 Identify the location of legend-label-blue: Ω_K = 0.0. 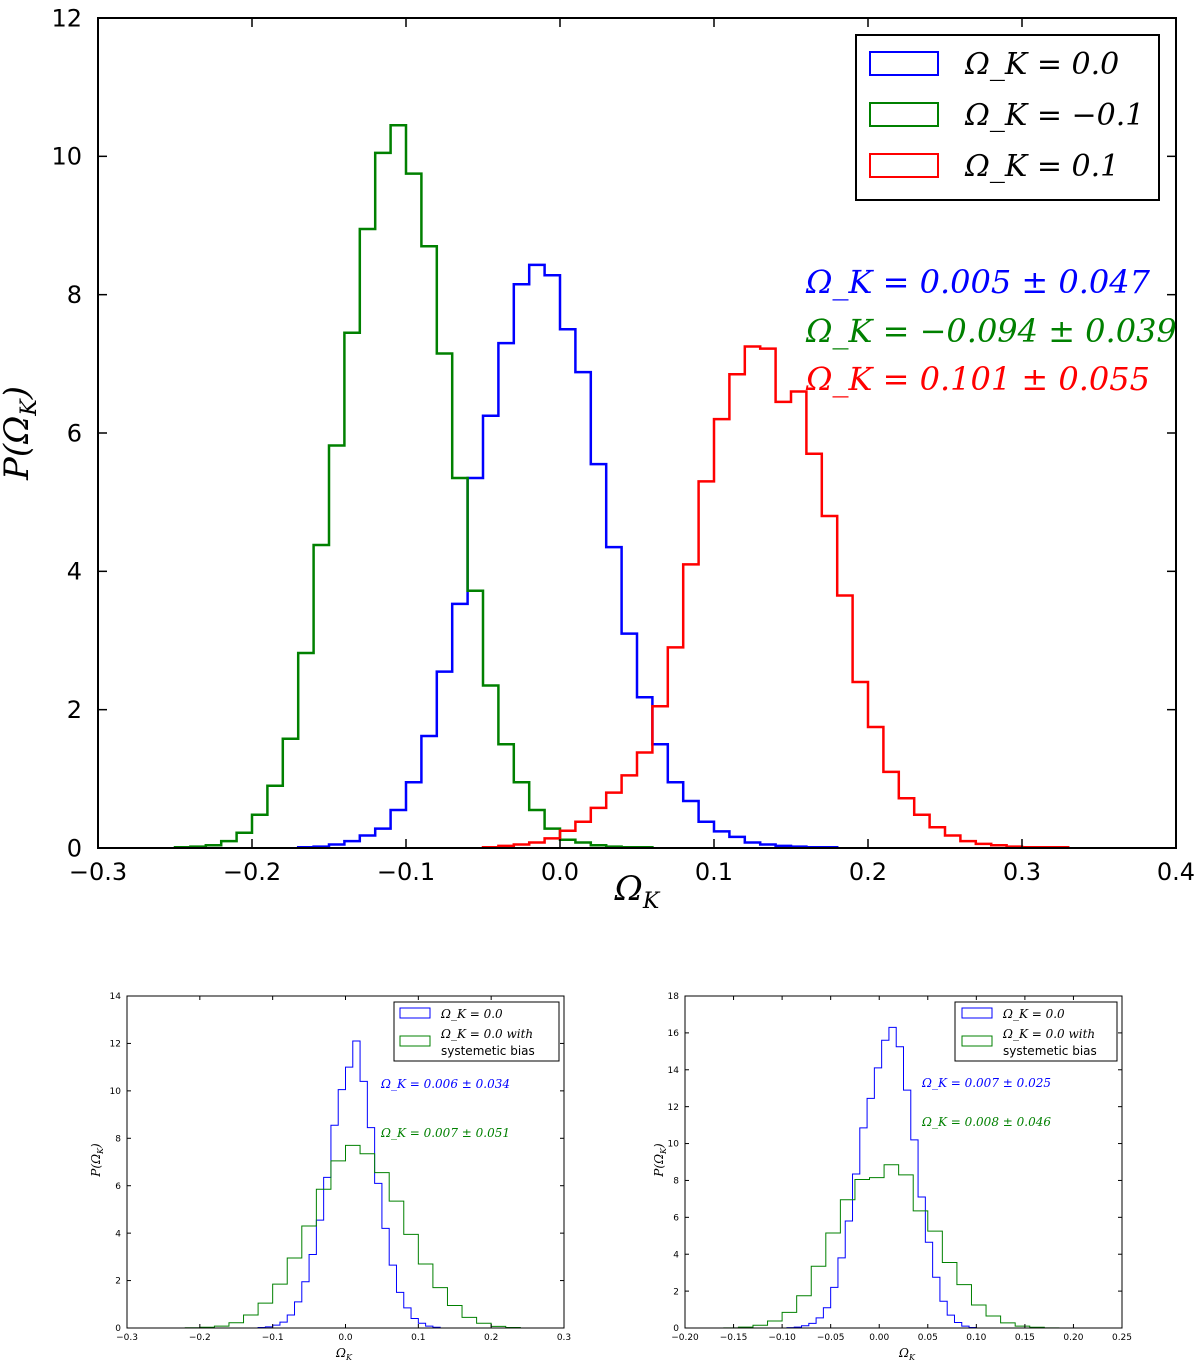
(1041, 64).